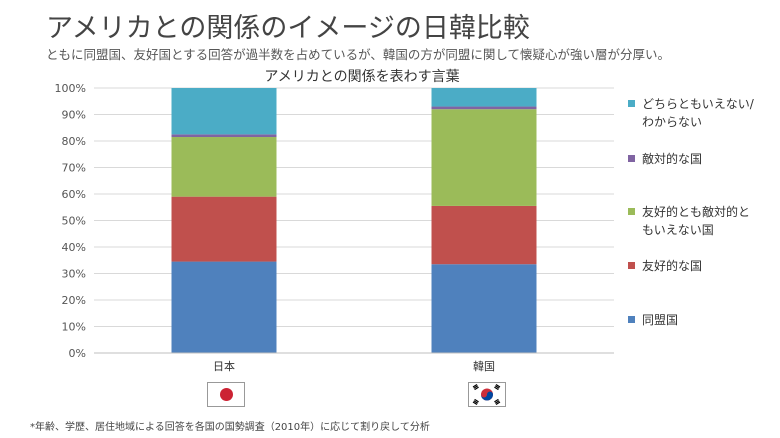  What do you see at coordinates (672, 159) in the screenshot?
I see `legend-label: 敵対的な国` at bounding box center [672, 159].